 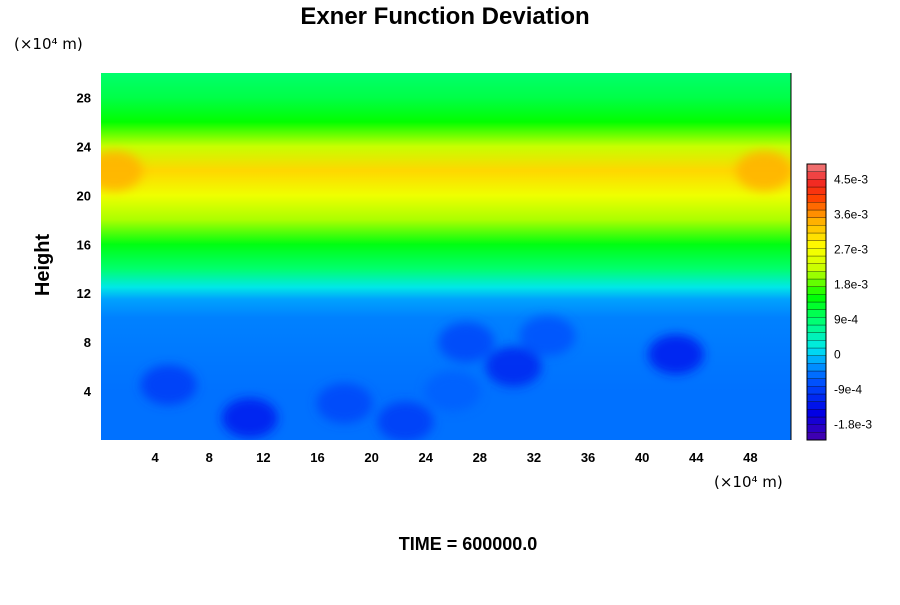 What do you see at coordinates (263, 457) in the screenshot?
I see `x-tick-label: 12` at bounding box center [263, 457].